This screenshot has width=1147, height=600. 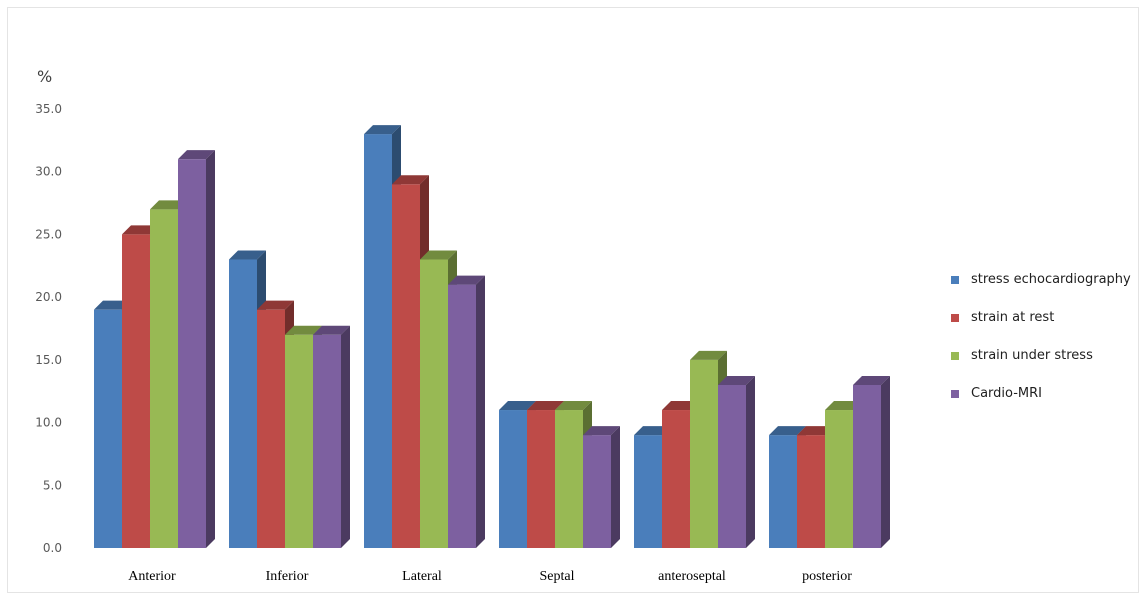 I want to click on legend-entry: strain at rest, so click(x=1012, y=317).